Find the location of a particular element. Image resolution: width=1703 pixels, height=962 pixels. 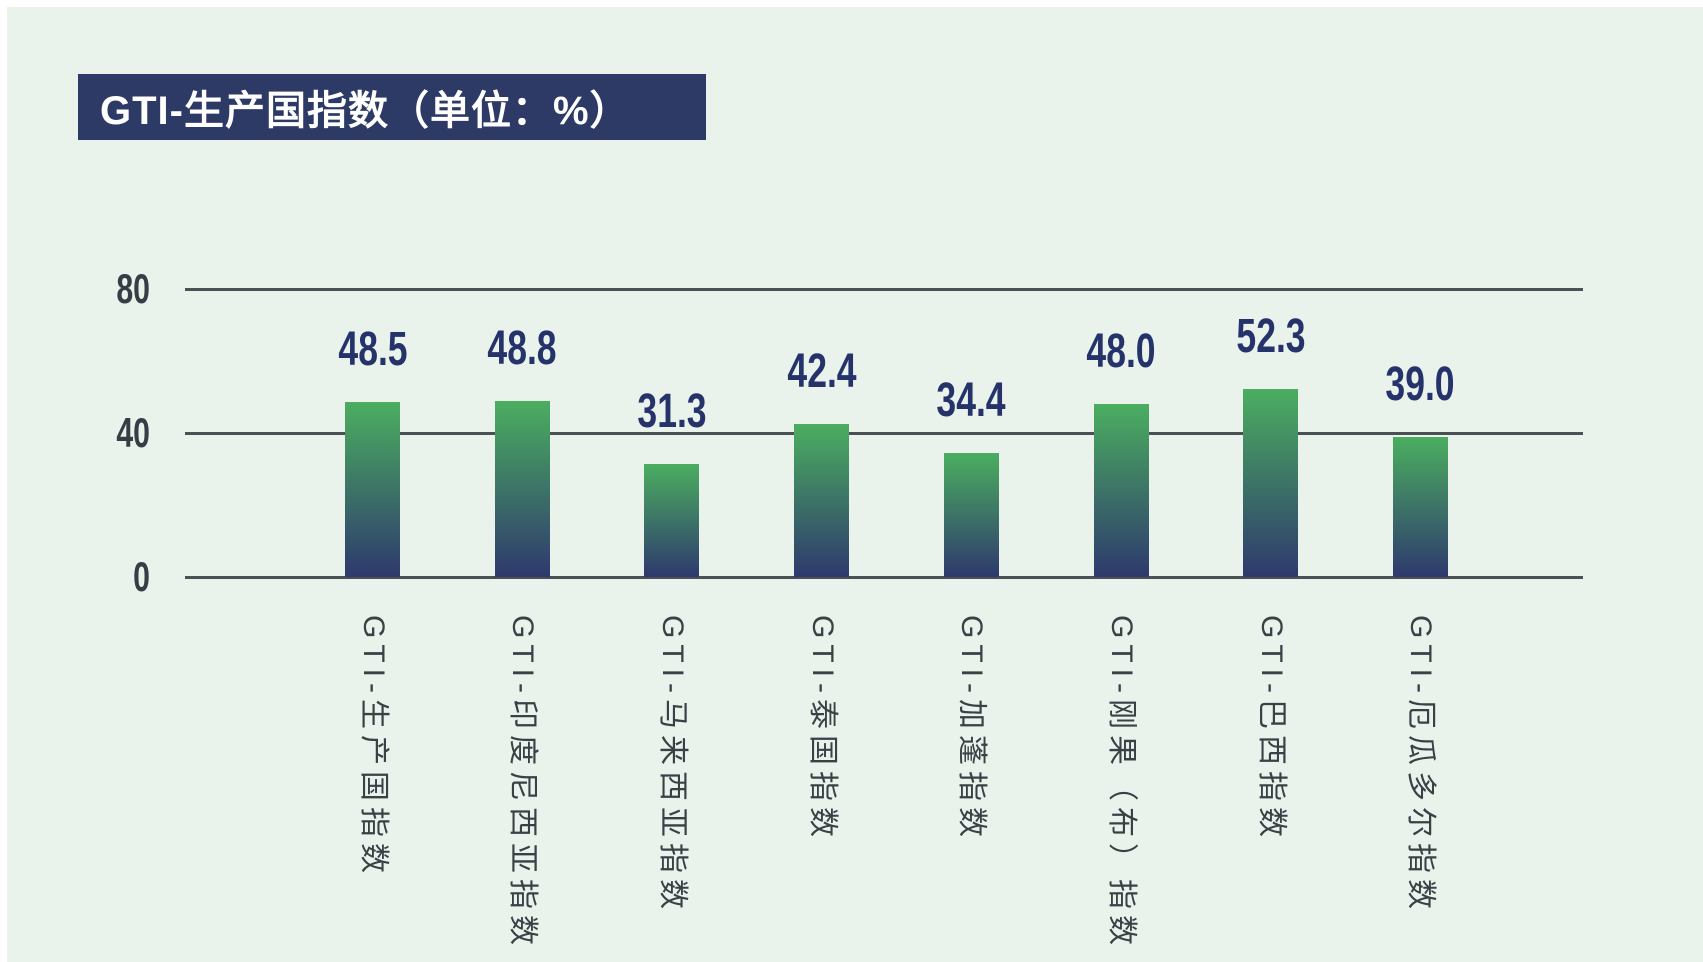

bar-value-label: 31.3 is located at coordinates (672, 412).